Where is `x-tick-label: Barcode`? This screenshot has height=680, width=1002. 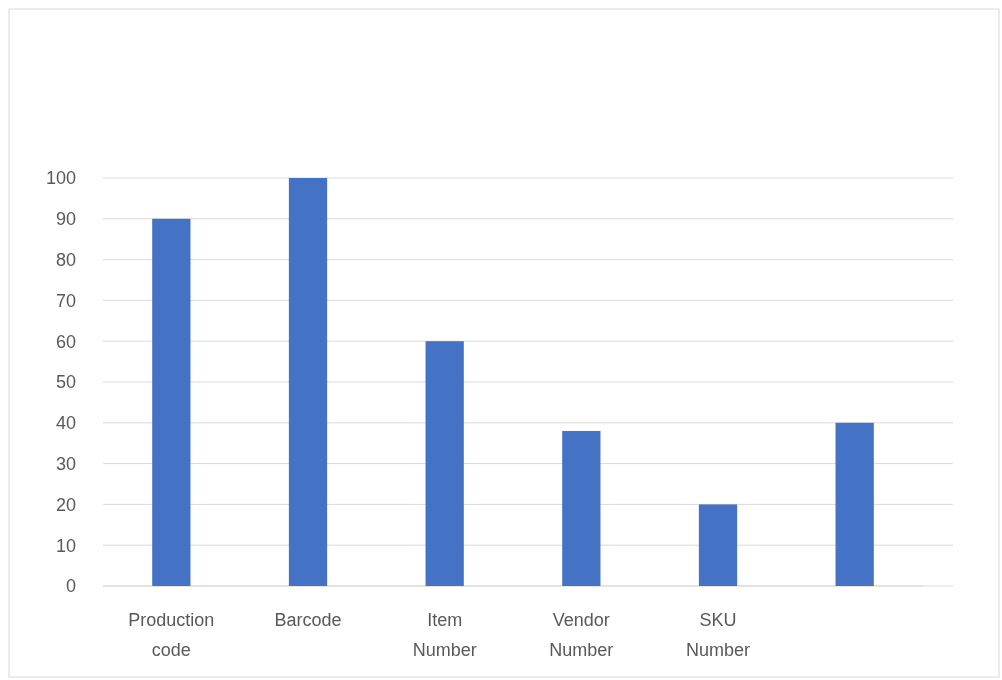
x-tick-label: Barcode is located at coordinates (308, 620).